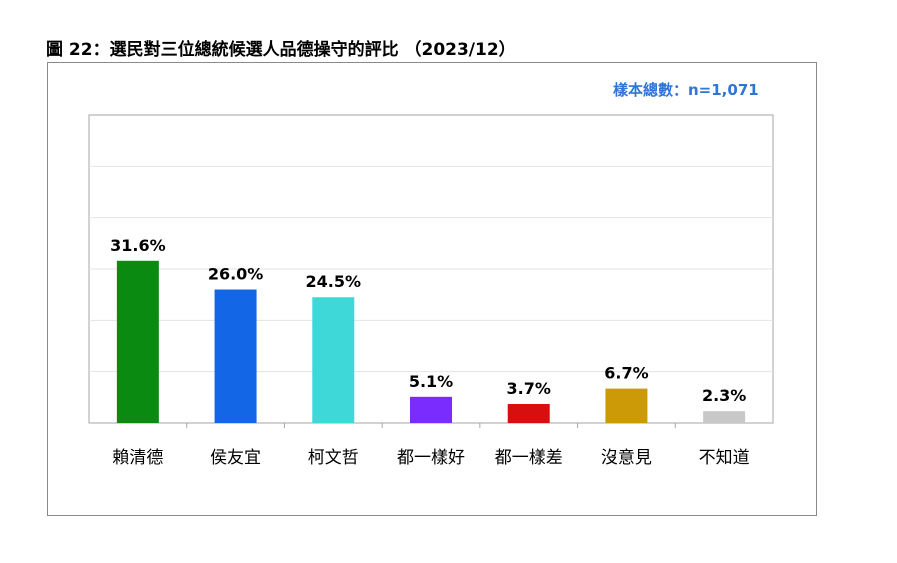  Describe the element at coordinates (334, 281) in the screenshot. I see `data-label-3: 24.5%` at that location.